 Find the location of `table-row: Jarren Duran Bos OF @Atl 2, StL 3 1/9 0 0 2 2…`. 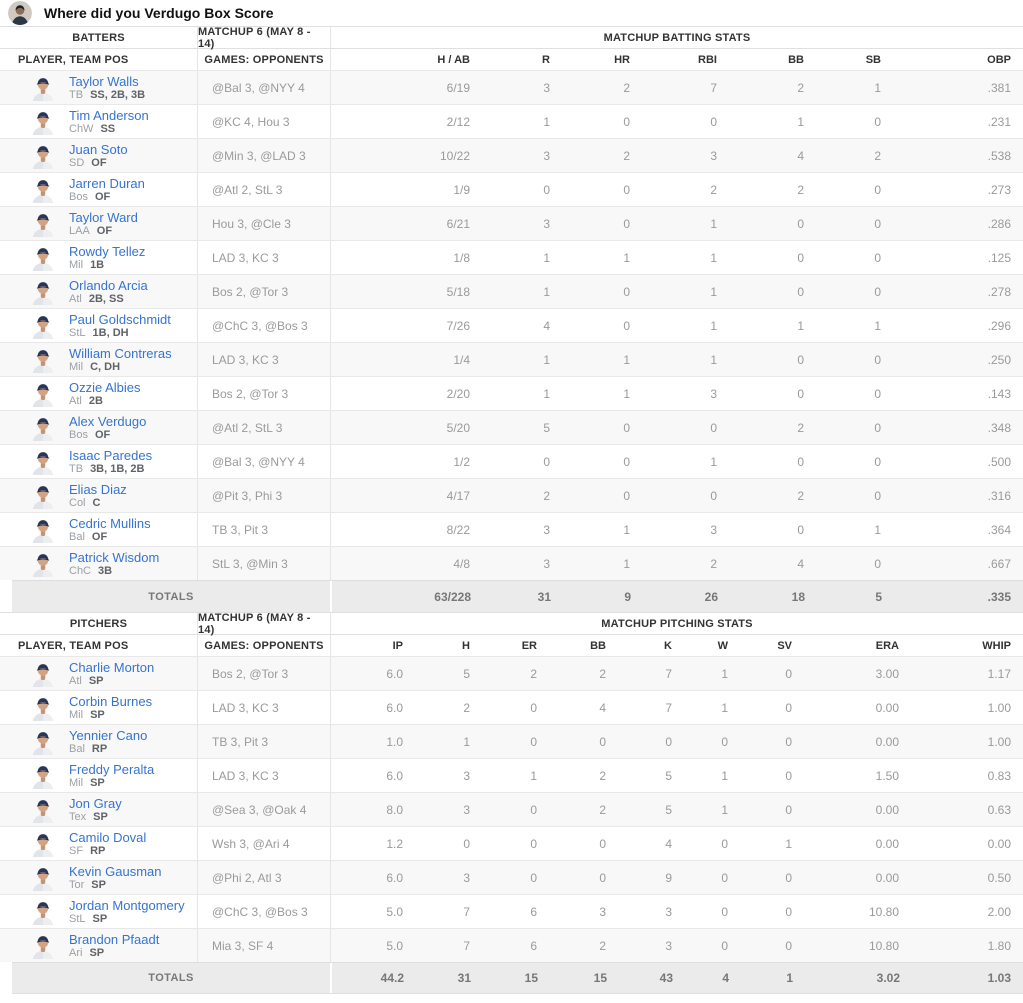

table-row: Jarren Duran Bos OF @Atl 2, StL 3 1/9 0 0 2 2… is located at coordinates (511, 189).